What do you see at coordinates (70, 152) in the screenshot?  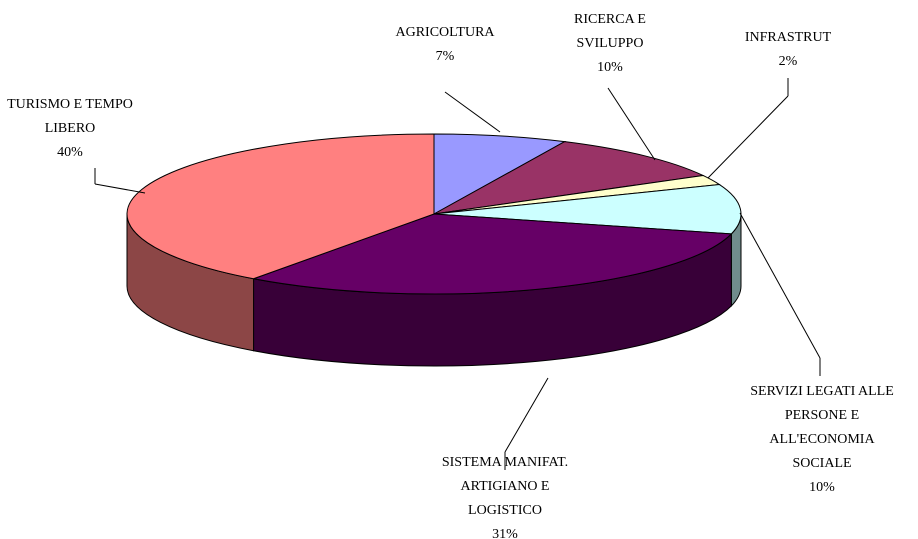 I see `value-label: 40%` at bounding box center [70, 152].